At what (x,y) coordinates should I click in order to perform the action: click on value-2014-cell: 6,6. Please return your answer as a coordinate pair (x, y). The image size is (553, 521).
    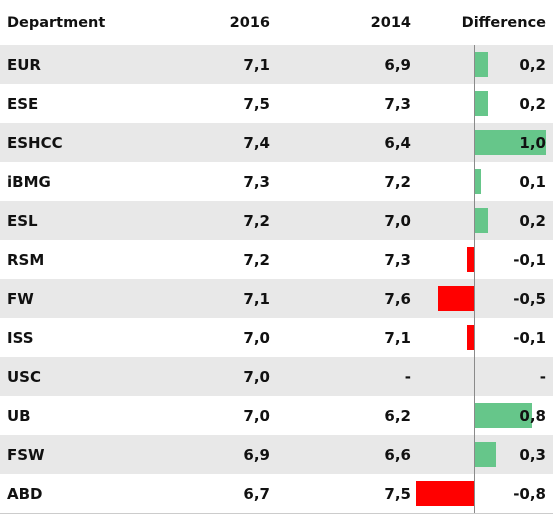
    Looking at the image, I should click on (397, 454).